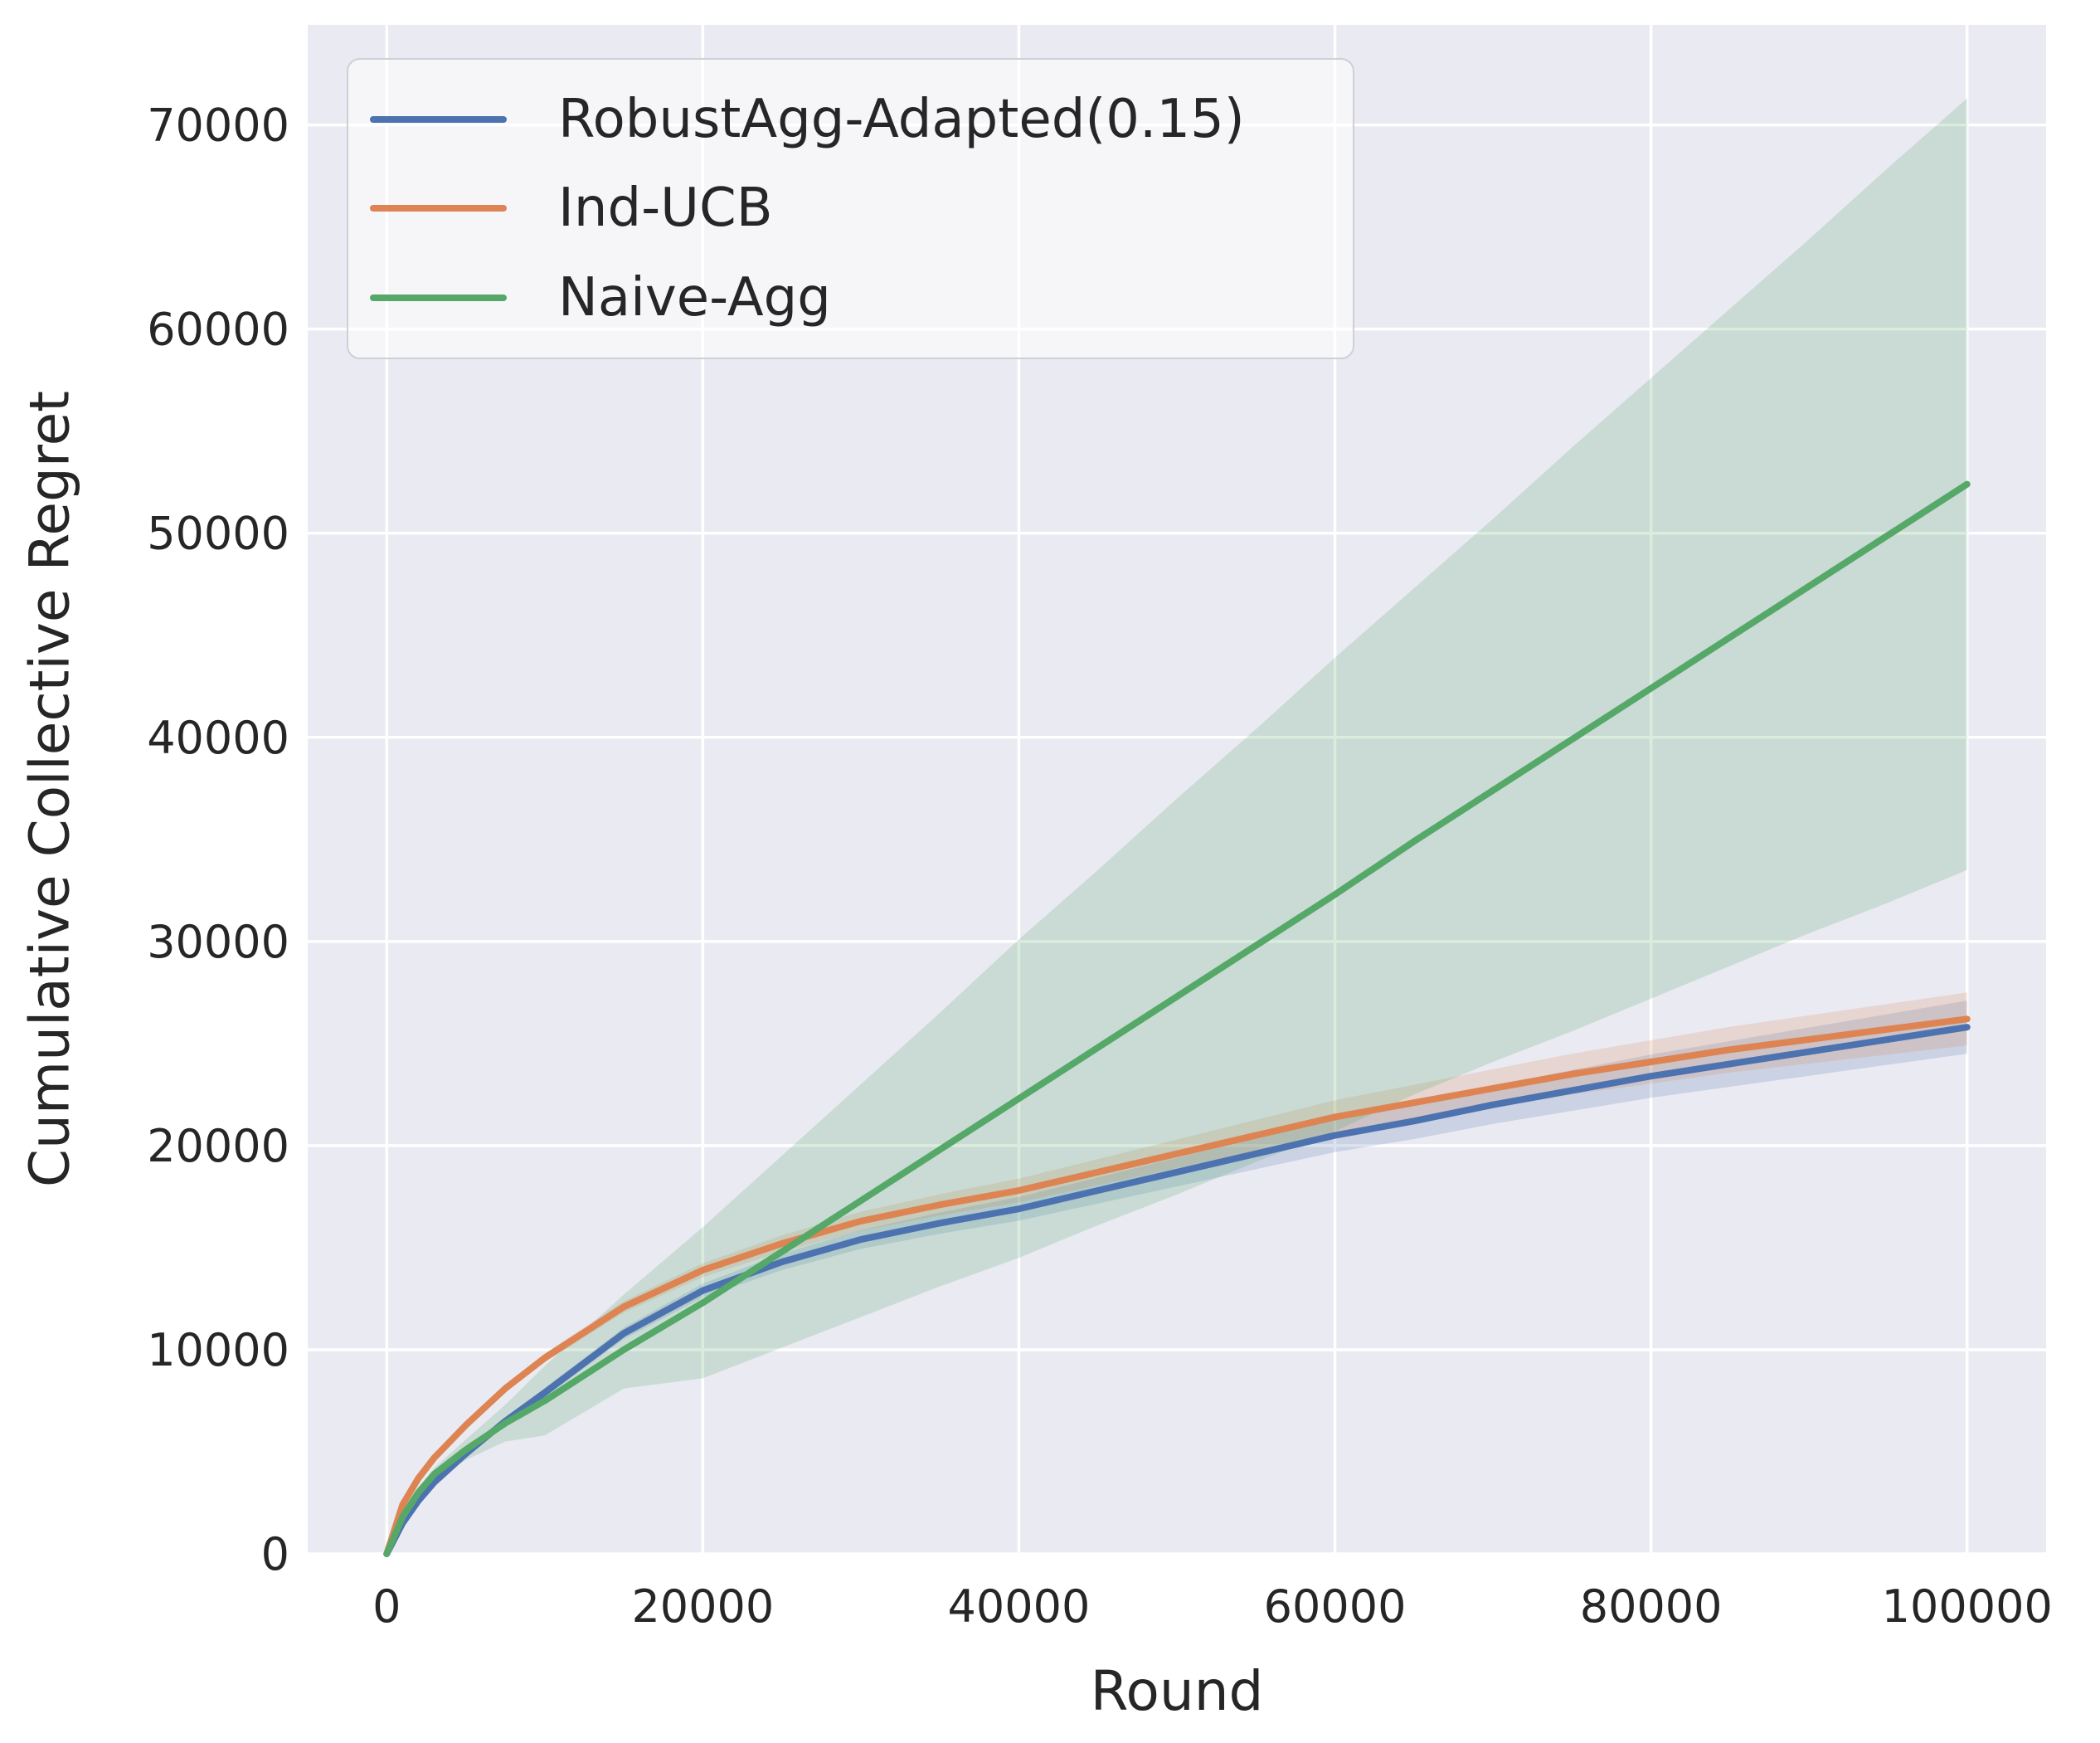 This screenshot has height=1743, width=2100. What do you see at coordinates (1177, 1691) in the screenshot?
I see `x-axis-label: Round` at bounding box center [1177, 1691].